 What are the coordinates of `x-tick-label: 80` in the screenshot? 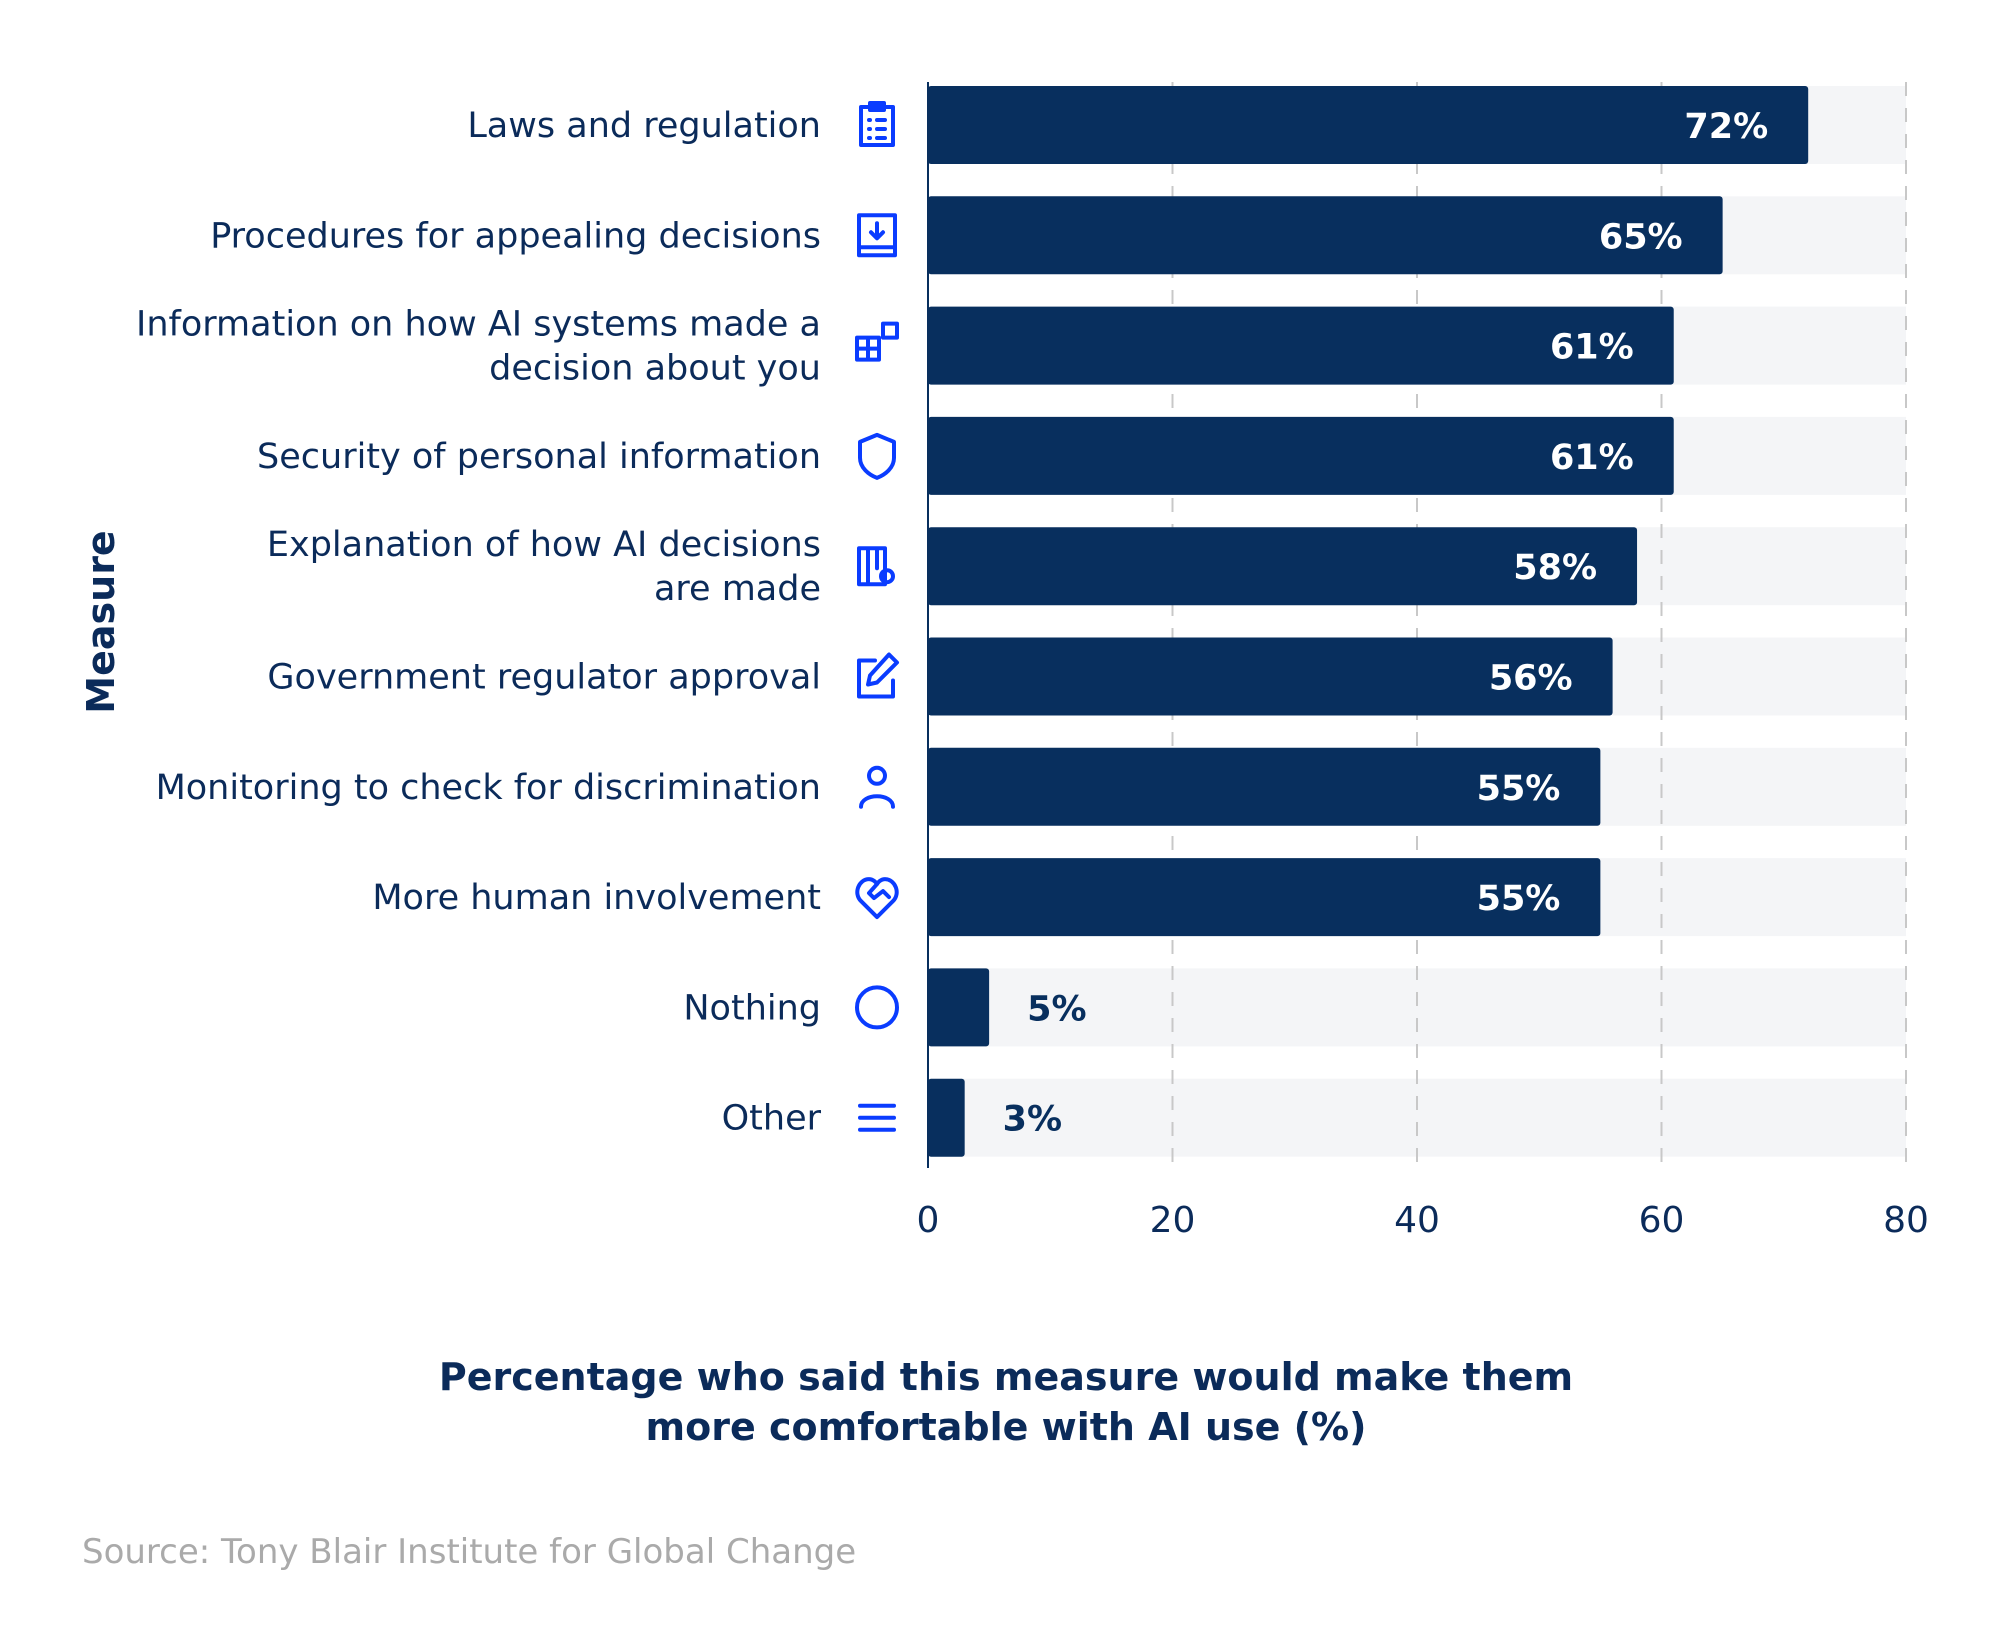 It's located at (1906, 1220).